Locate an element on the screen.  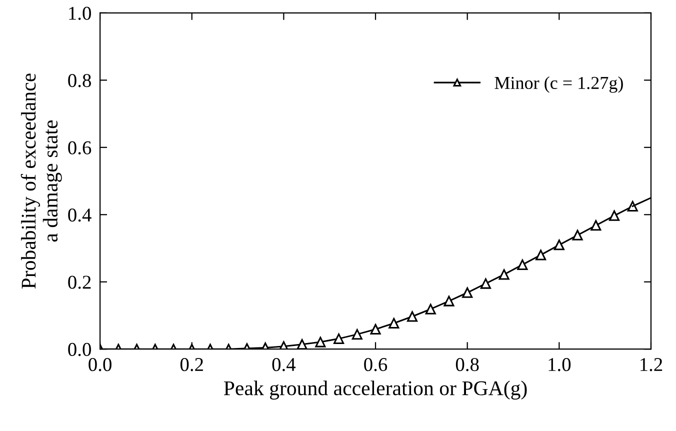
y-tick-label: 1.0 is located at coordinates (80, 13).